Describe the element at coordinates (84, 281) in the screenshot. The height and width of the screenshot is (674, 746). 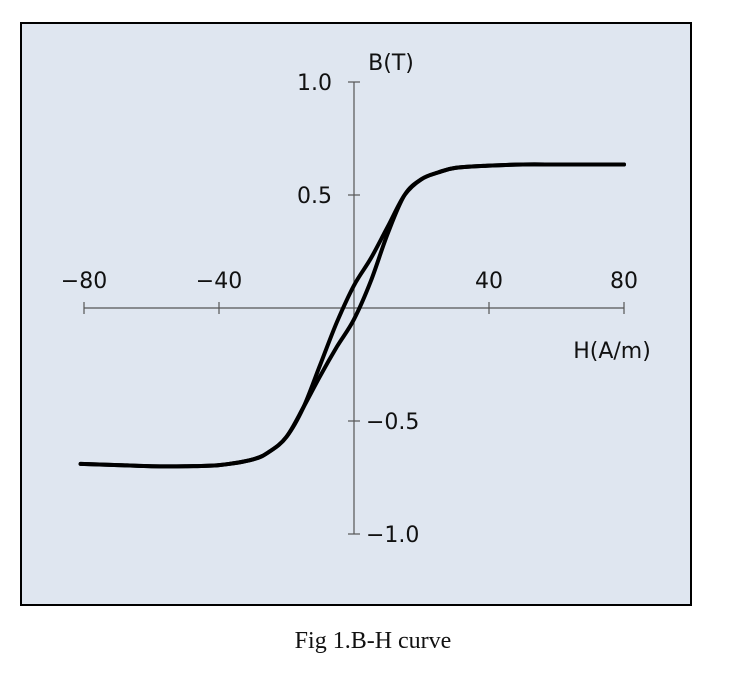
I see `x-tick-label: −80` at that location.